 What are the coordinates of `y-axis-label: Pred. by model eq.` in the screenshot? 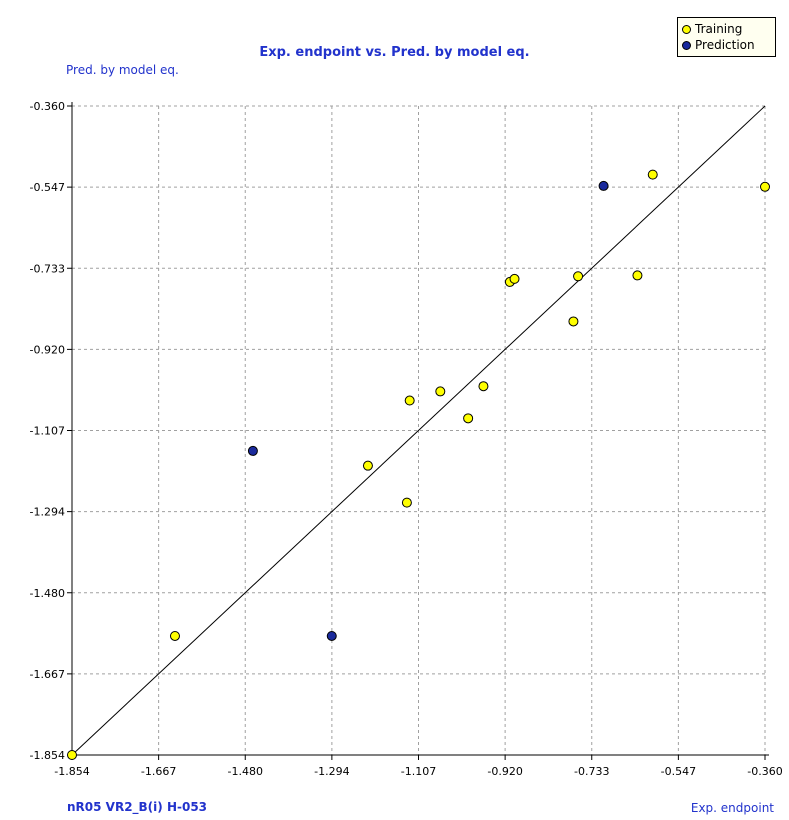 It's located at (122, 70).